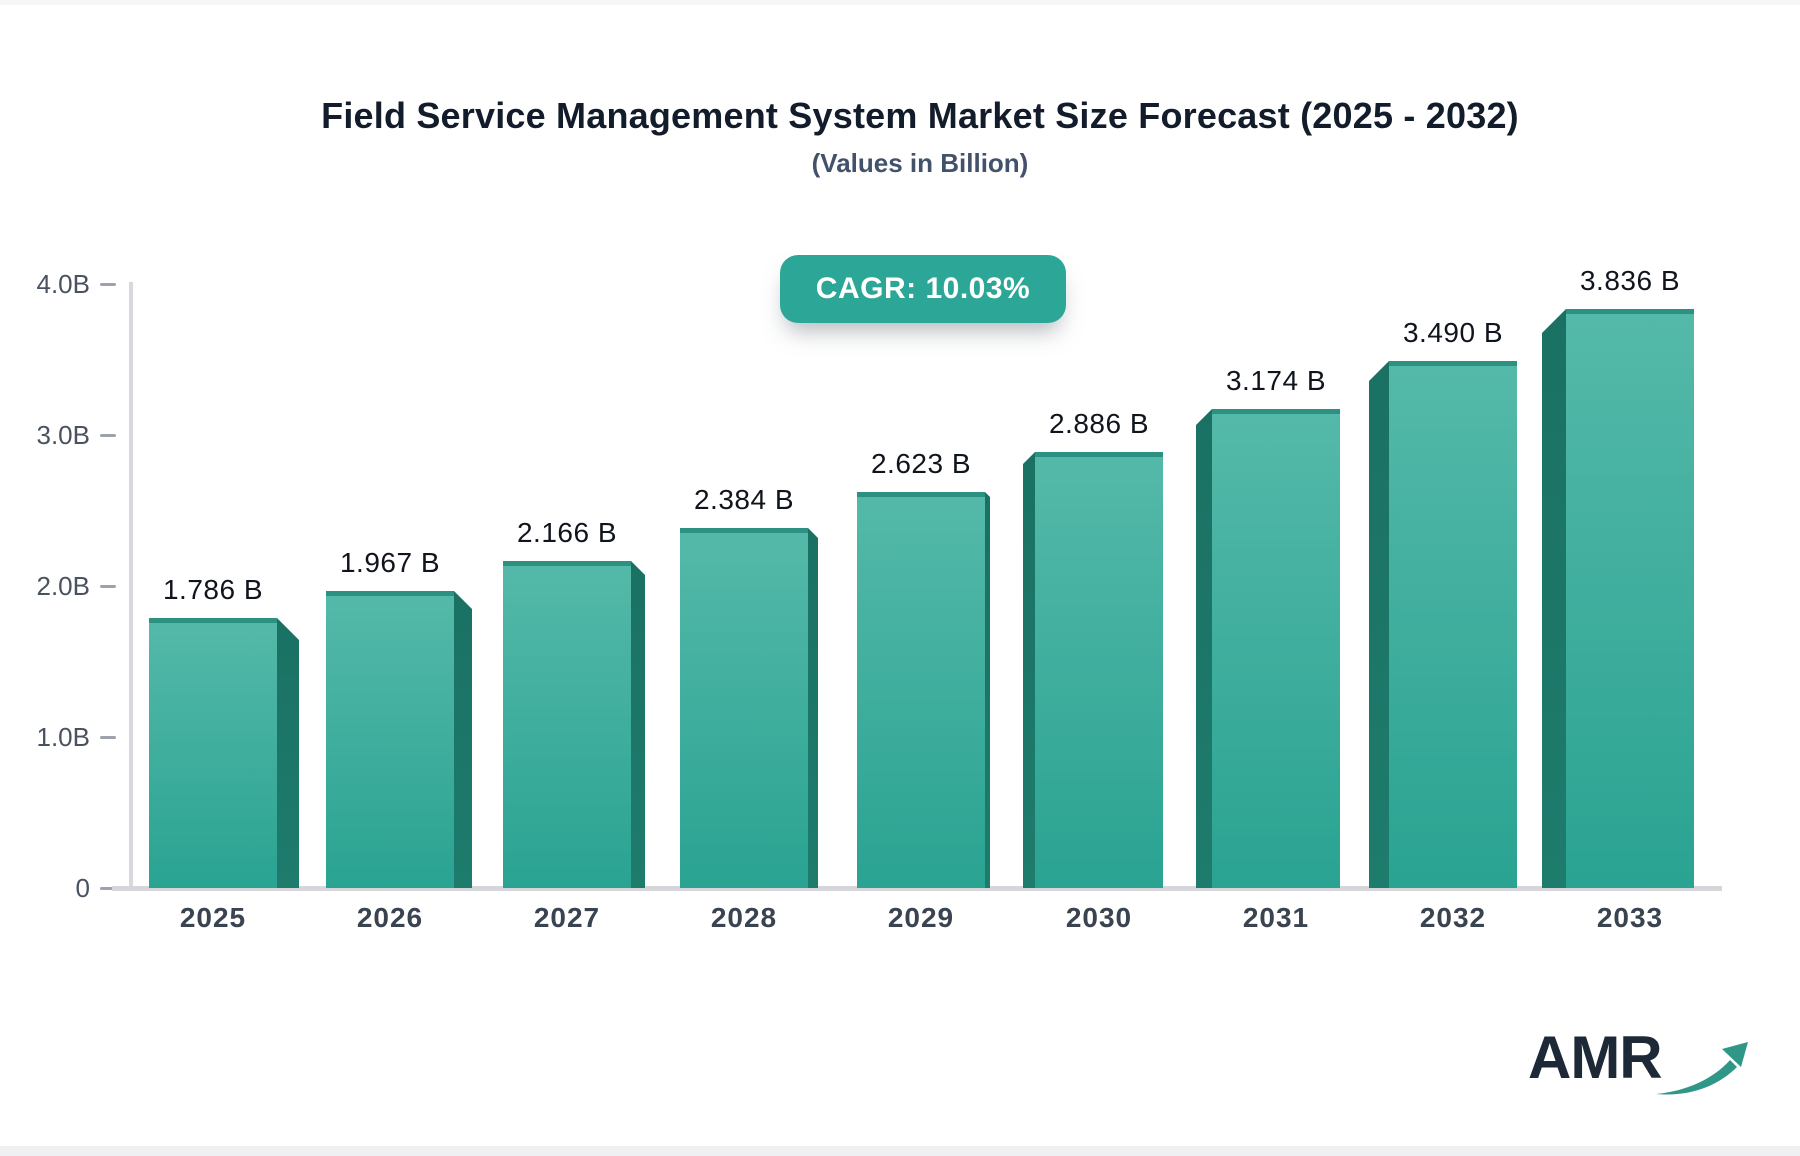  I want to click on x-axis-baseline, so click(917, 888).